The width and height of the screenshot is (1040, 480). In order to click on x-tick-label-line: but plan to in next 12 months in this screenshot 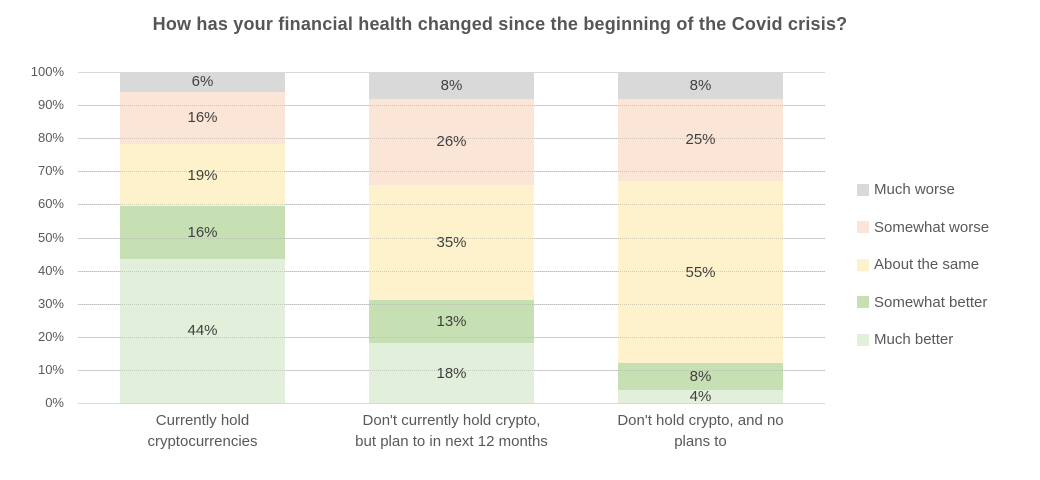, I will do `click(451, 441)`.